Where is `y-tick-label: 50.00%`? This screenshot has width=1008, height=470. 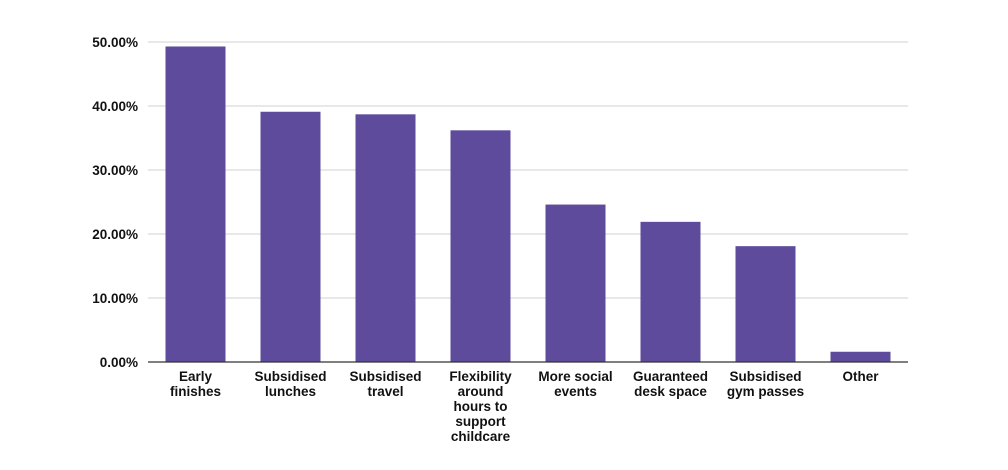
y-tick-label: 50.00% is located at coordinates (115, 42).